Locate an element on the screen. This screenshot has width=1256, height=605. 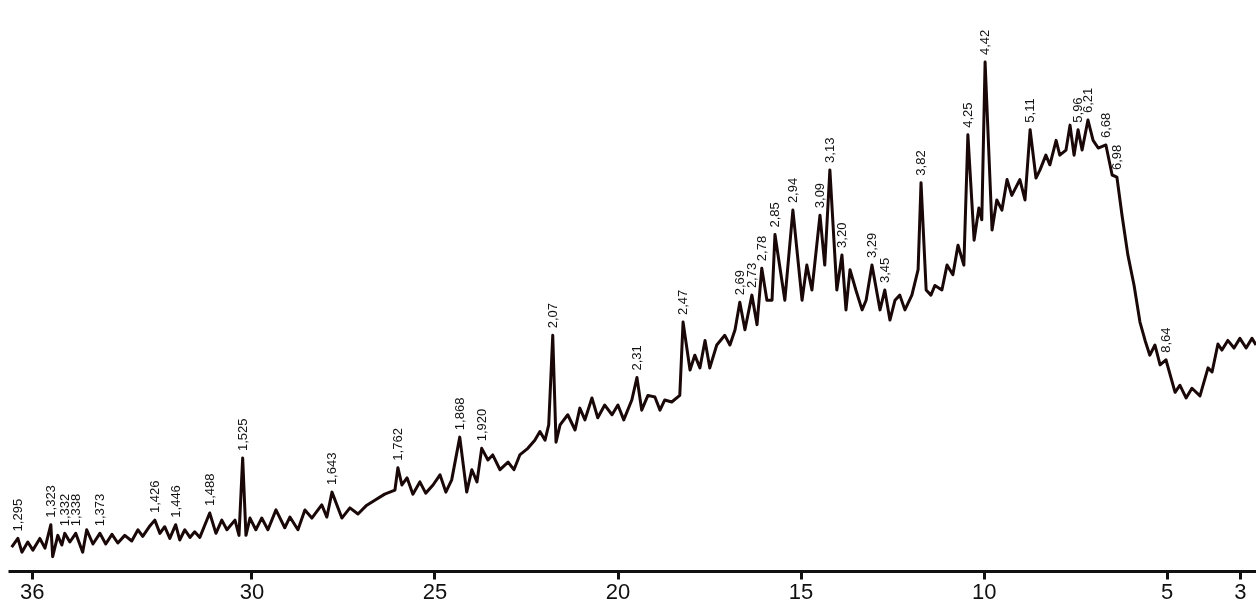
annotation: 3,29 is located at coordinates (871, 245).